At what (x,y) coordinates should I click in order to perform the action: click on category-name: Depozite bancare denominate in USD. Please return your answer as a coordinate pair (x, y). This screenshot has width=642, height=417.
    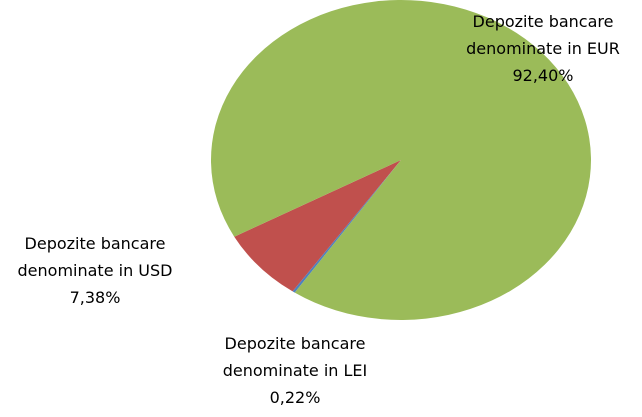
    Looking at the image, I should click on (95, 257).